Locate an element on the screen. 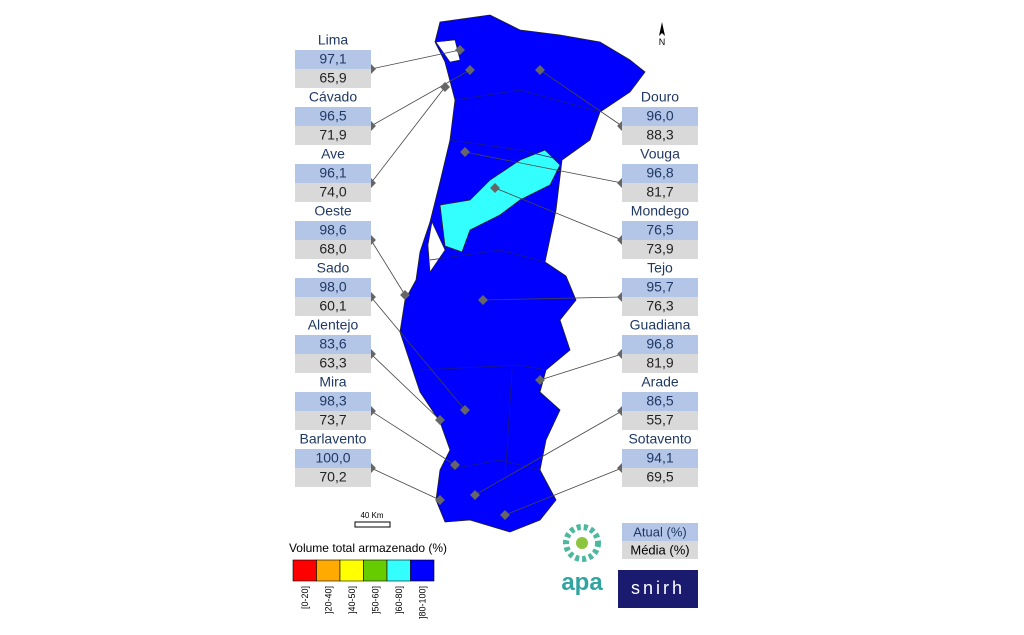  key-average: Média (%) is located at coordinates (659, 549).